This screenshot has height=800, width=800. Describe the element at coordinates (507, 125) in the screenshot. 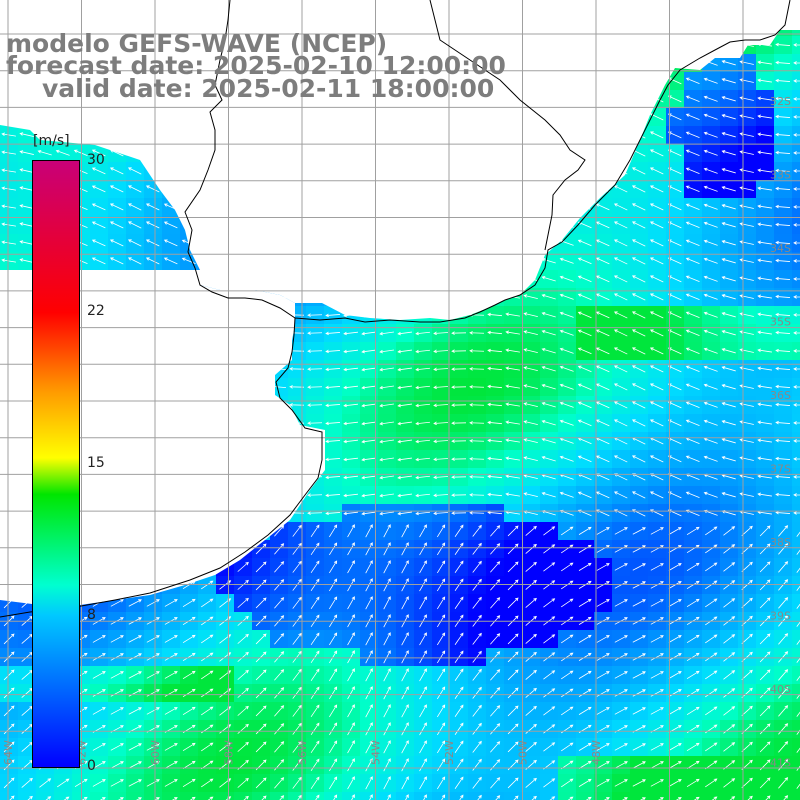

I see `coastline-north` at that location.